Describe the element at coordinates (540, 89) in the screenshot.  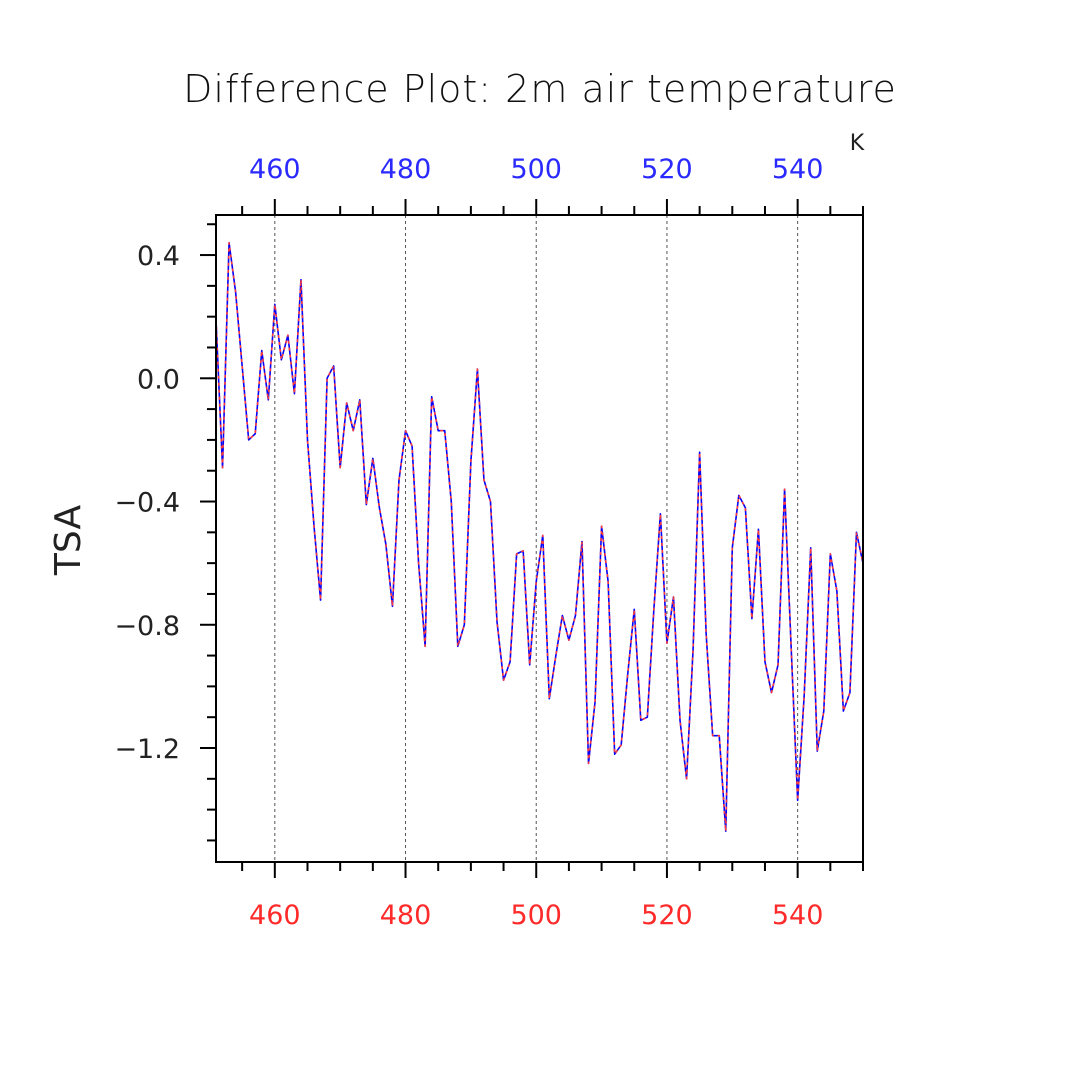
I see `chart-title: Difference Plot: 2m air temperature` at that location.